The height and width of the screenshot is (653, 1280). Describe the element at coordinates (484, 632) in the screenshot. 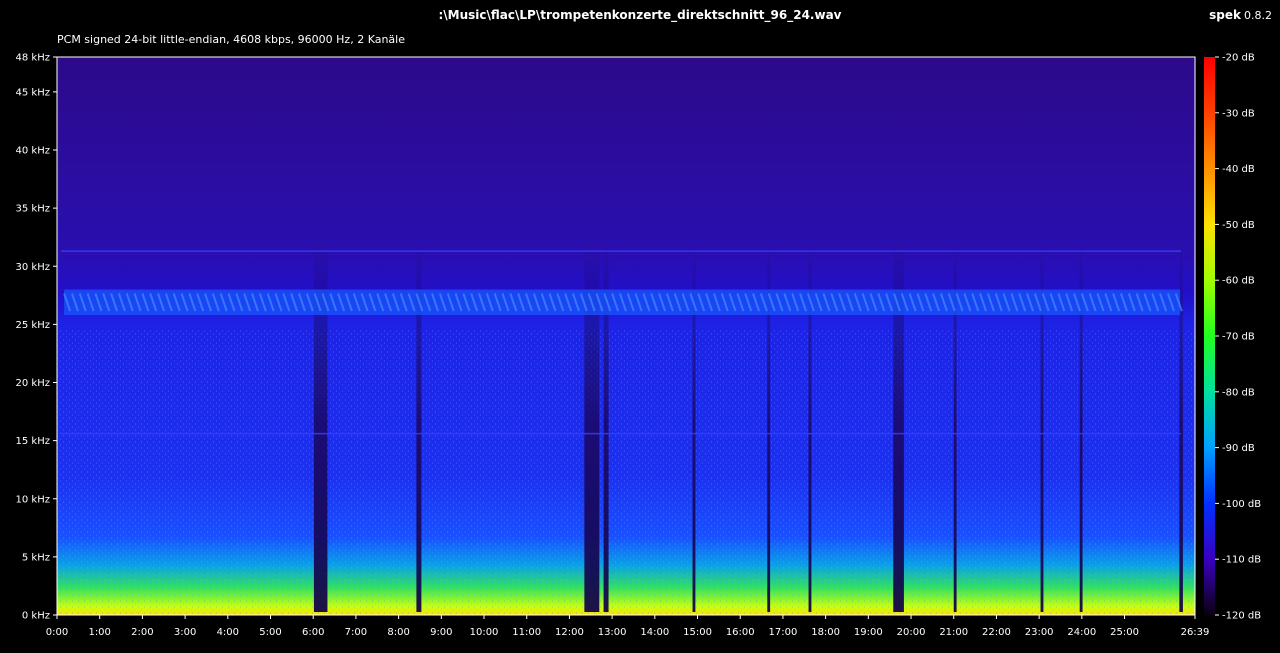

I see `time-tick-label: 10:00` at that location.